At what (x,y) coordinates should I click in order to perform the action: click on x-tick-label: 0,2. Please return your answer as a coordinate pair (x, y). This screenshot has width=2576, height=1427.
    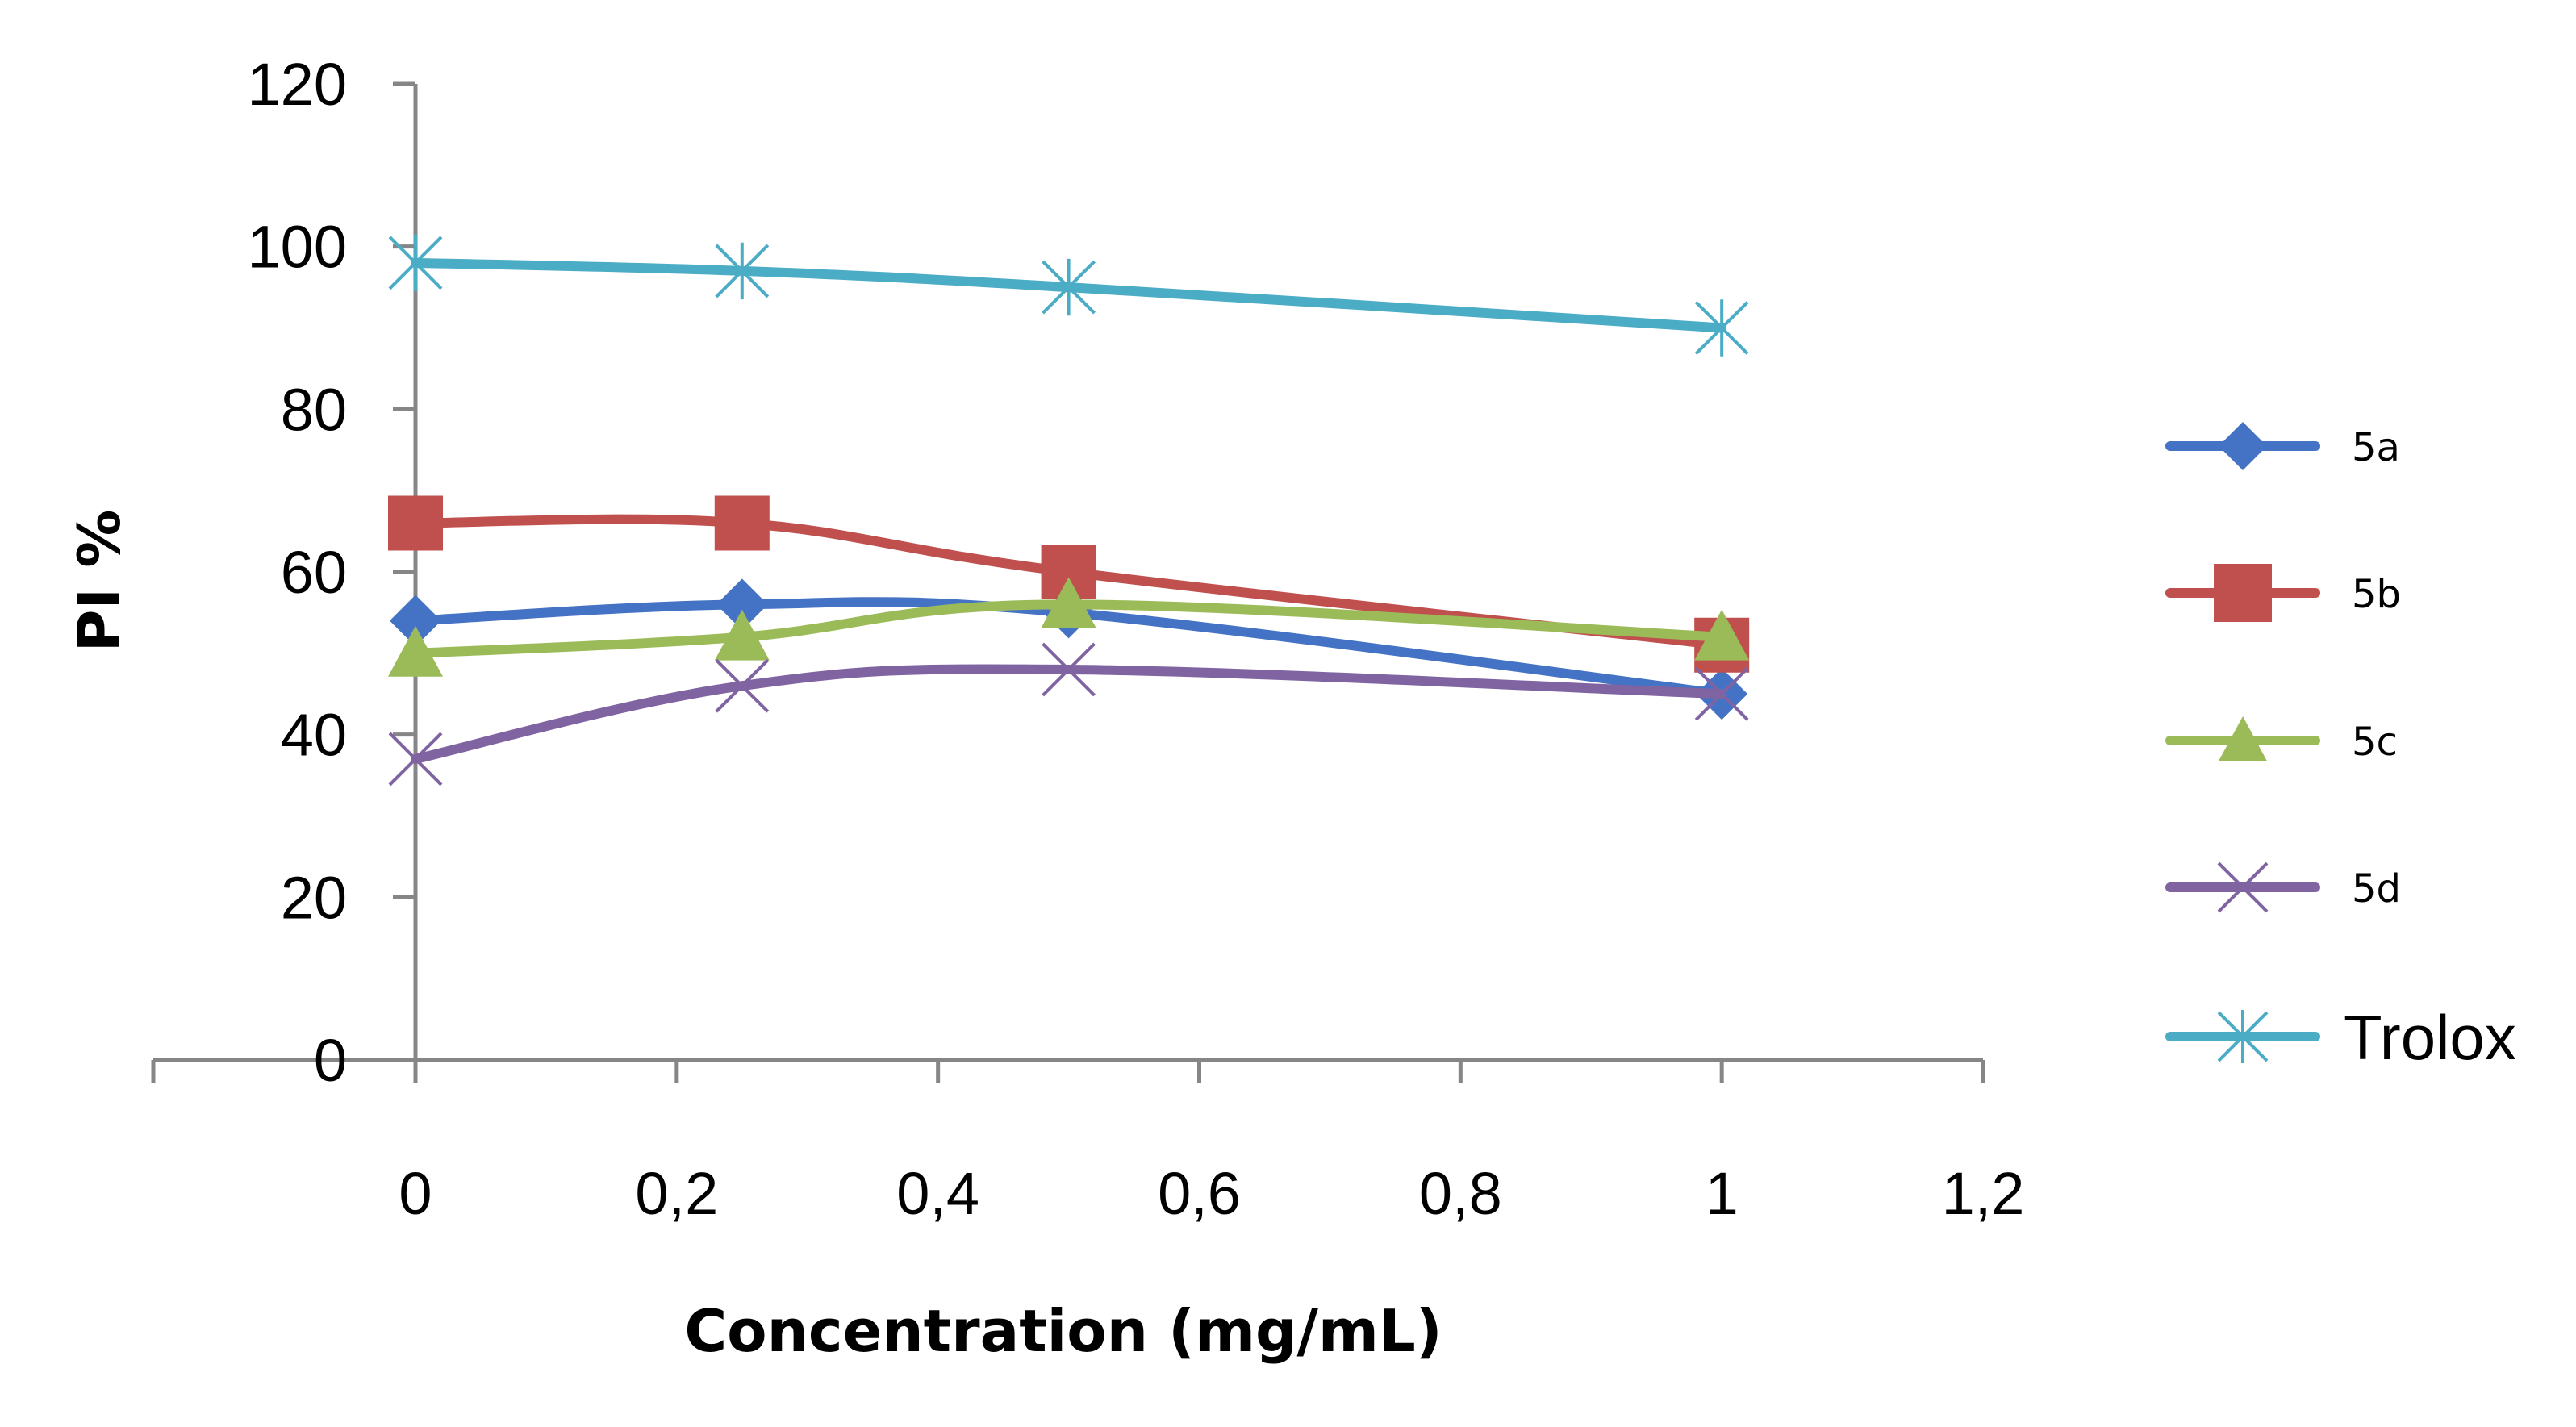
    Looking at the image, I should click on (677, 1193).